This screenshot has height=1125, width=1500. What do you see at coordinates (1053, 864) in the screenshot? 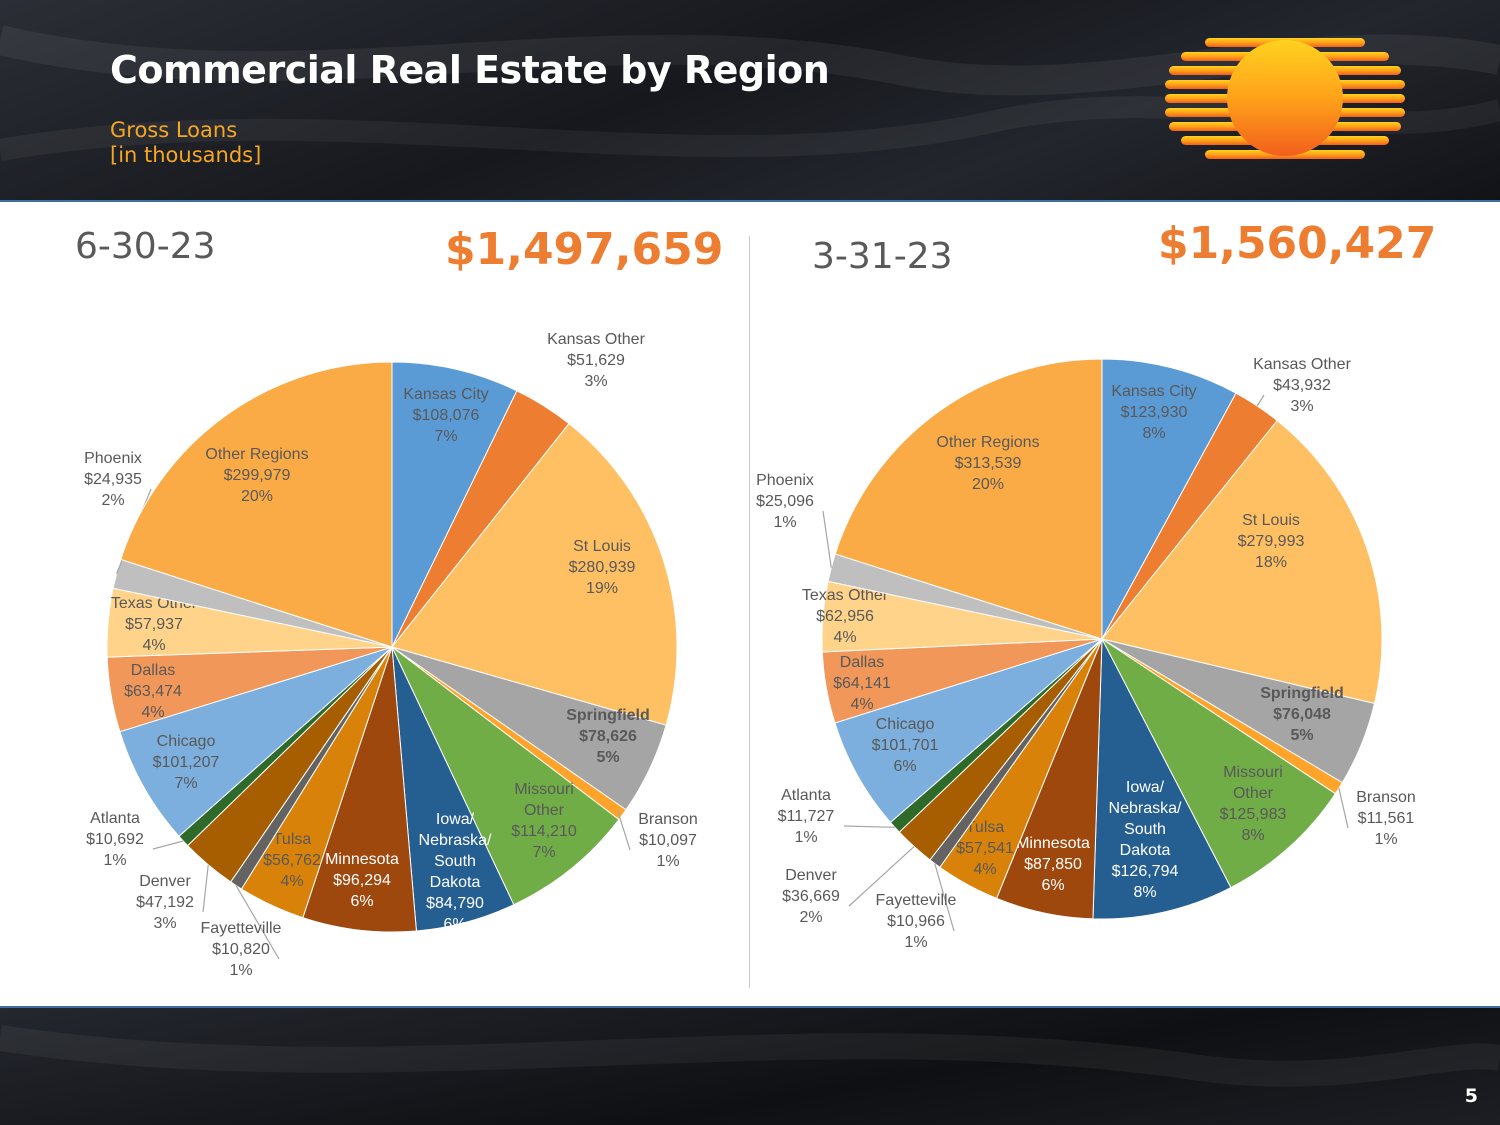
I see `data-label-minnesota: Minnesota $87,850 6%` at bounding box center [1053, 864].